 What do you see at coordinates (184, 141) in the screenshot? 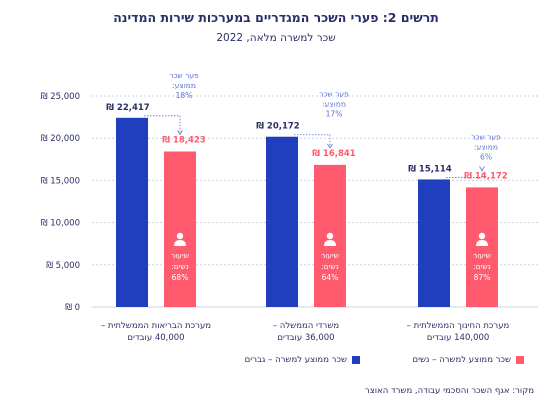
I see `data-label-women: ₪ 18,423` at bounding box center [184, 141].